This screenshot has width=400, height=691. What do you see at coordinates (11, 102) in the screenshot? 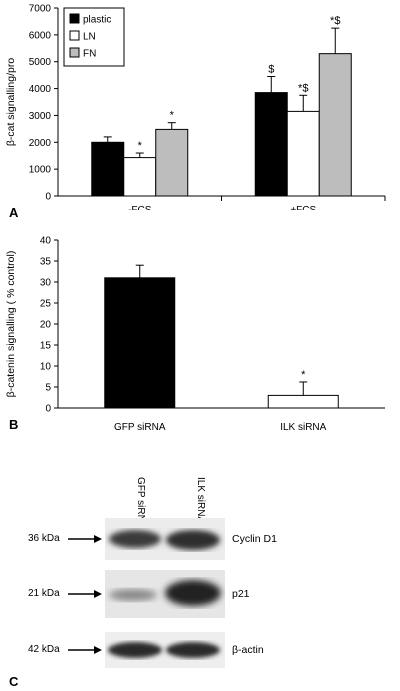
I see `y-axis-label: β-cat signalling/pro` at bounding box center [11, 102].